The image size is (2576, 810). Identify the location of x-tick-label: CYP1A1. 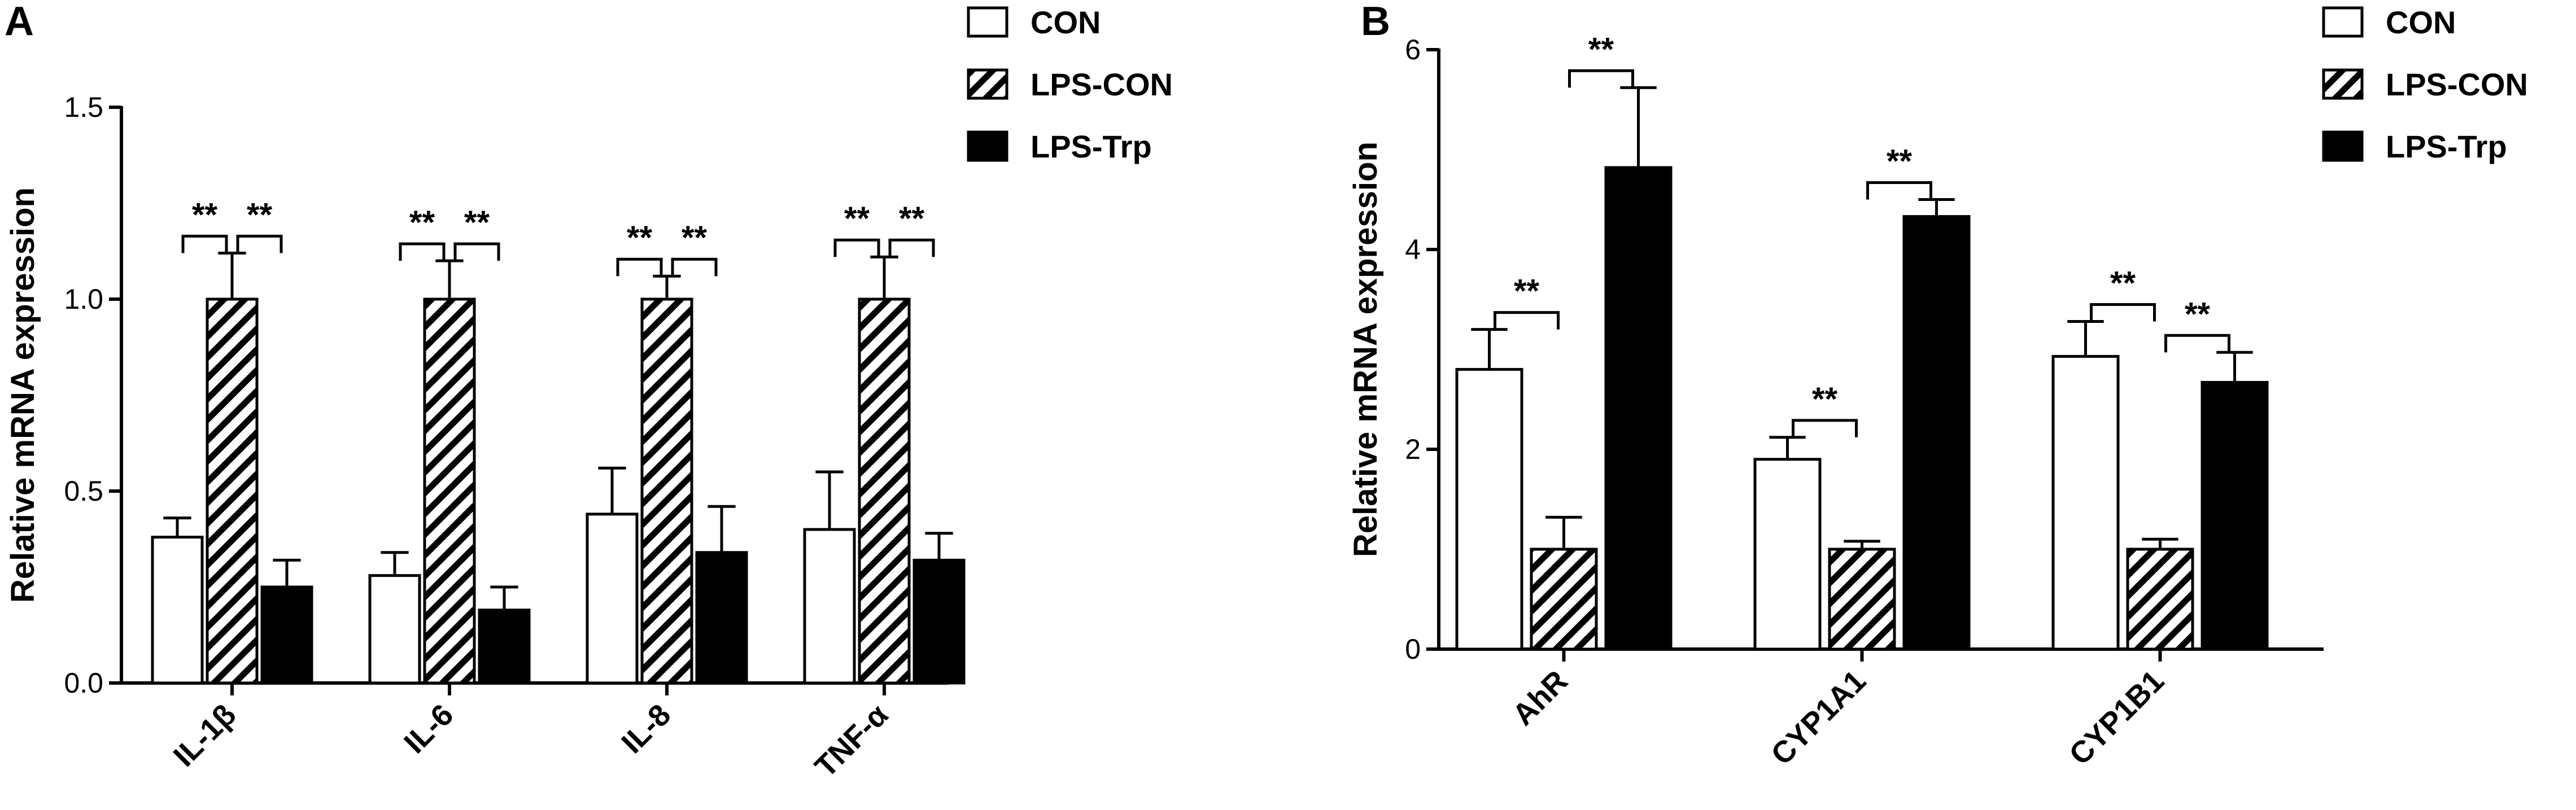
(1818, 718).